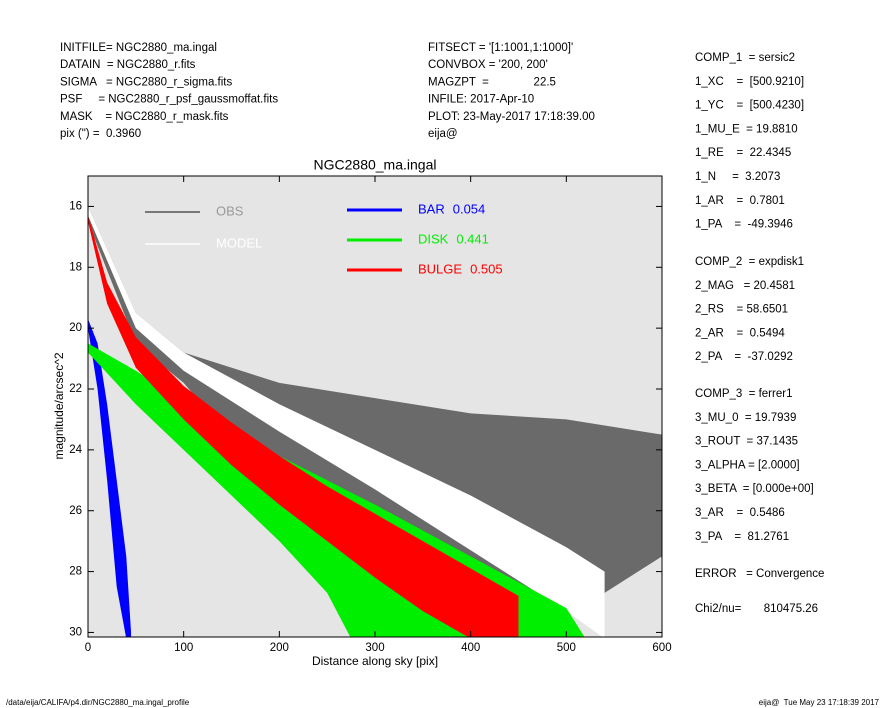 The width and height of the screenshot is (885, 708). Describe the element at coordinates (75, 511) in the screenshot. I see `y-tick-label: 26` at that location.